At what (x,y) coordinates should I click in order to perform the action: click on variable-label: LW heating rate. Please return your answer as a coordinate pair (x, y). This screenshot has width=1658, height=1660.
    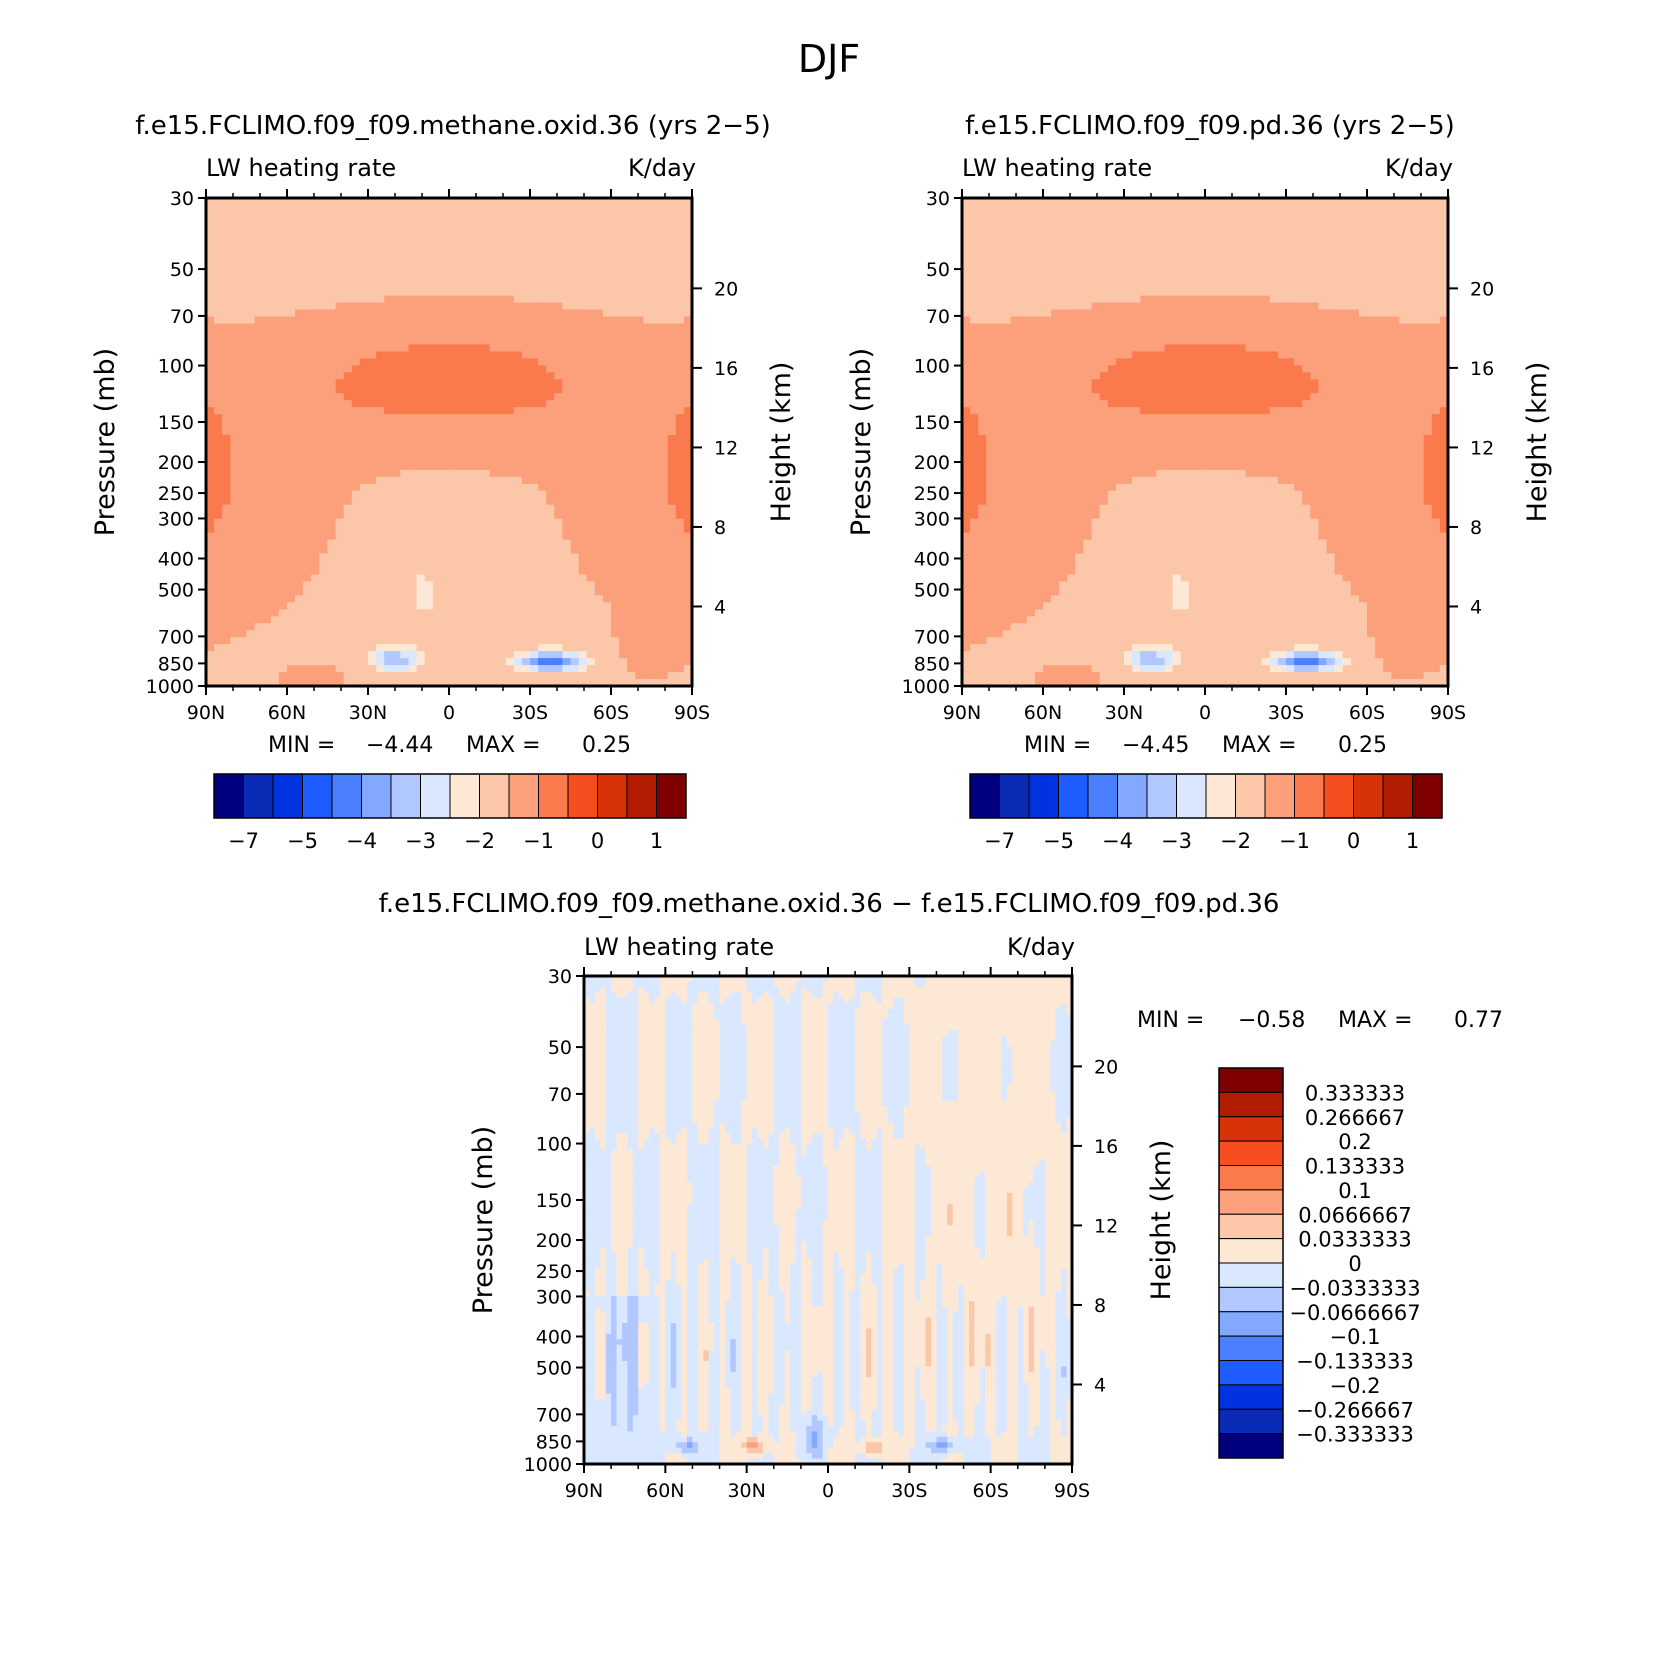
    Looking at the image, I should click on (301, 168).